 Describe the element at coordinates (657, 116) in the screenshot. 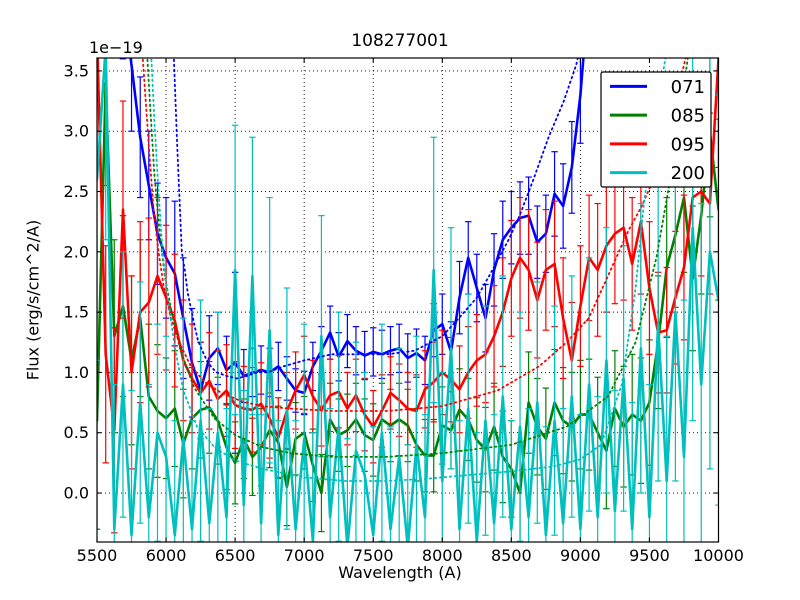

I see `legend-item: 085` at that location.